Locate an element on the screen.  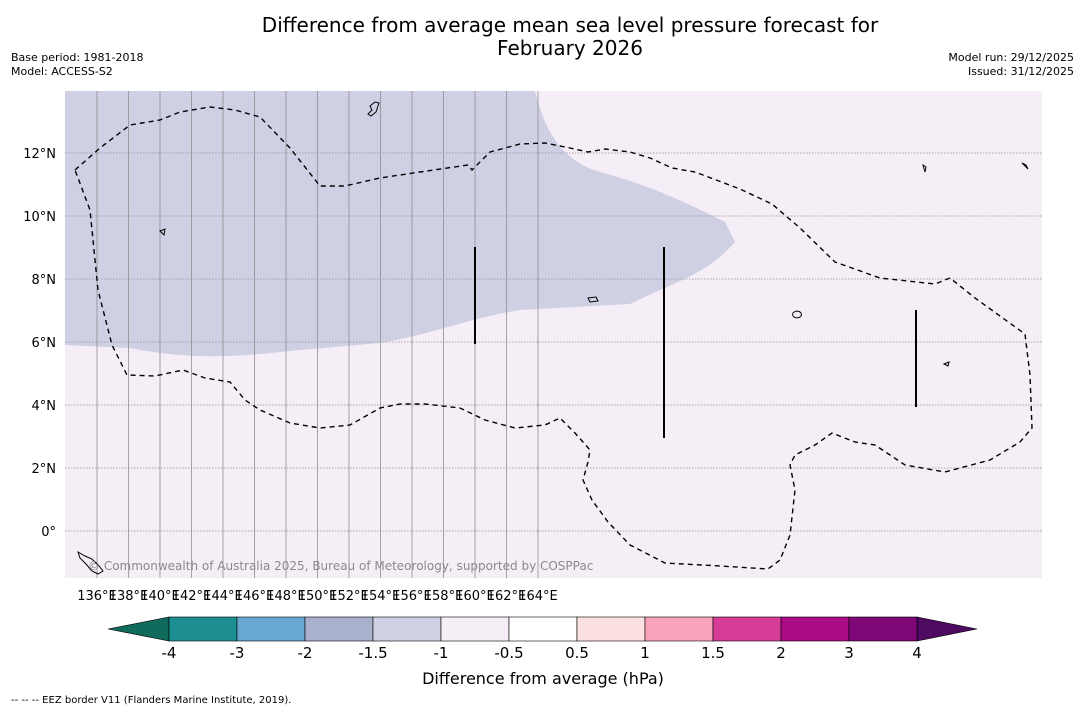
colorbar-tick-label: 0.5 is located at coordinates (577, 653).